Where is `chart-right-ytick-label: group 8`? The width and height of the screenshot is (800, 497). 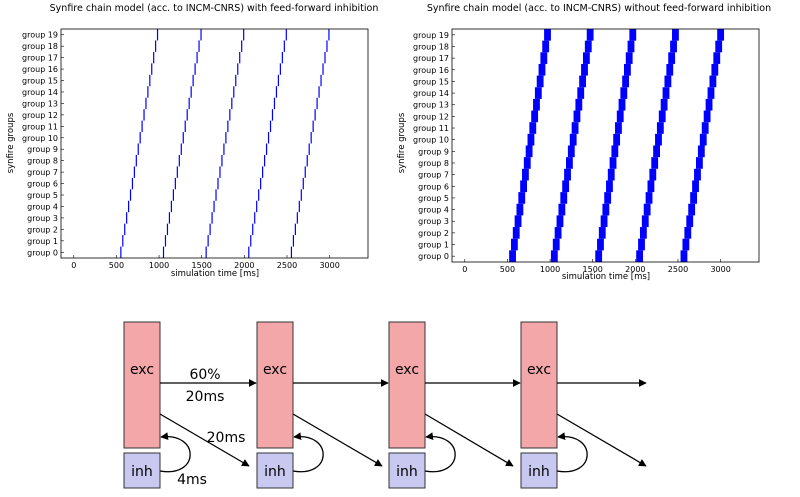
chart-right-ytick-label: group 8 is located at coordinates (433, 163).